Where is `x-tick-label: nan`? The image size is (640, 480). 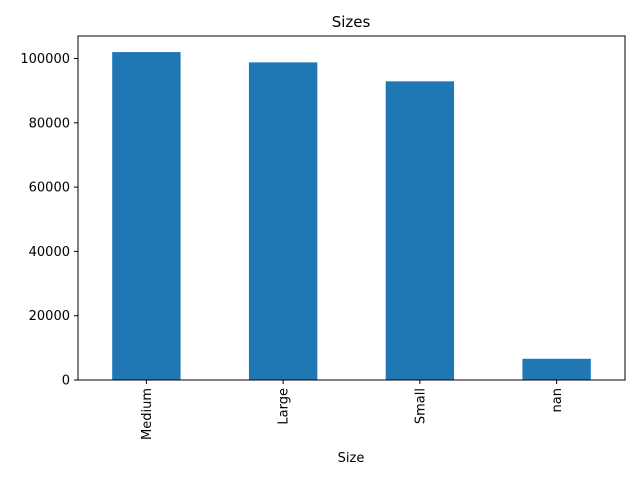
x-tick-label: nan is located at coordinates (557, 400).